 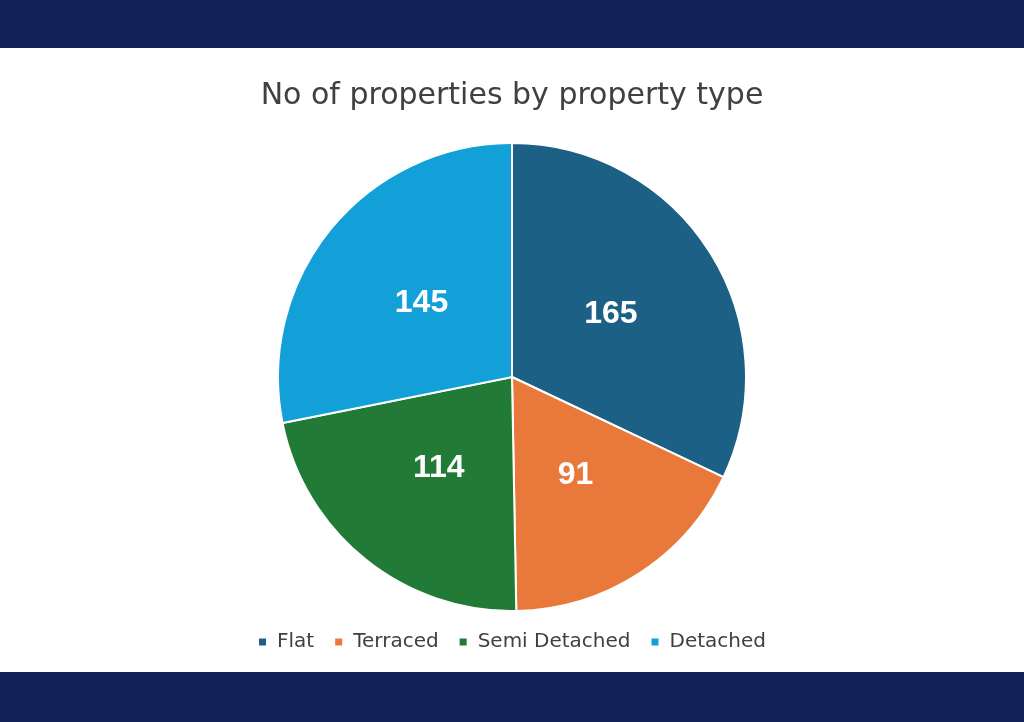 I want to click on data-label: 114, so click(x=438, y=466).